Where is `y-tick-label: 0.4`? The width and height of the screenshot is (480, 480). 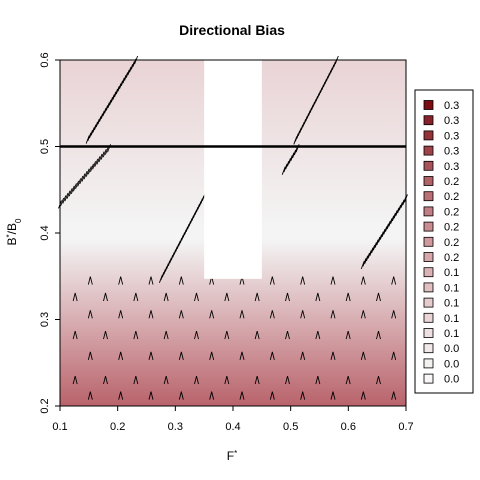
y-tick-label: 0.4 is located at coordinates (45, 232).